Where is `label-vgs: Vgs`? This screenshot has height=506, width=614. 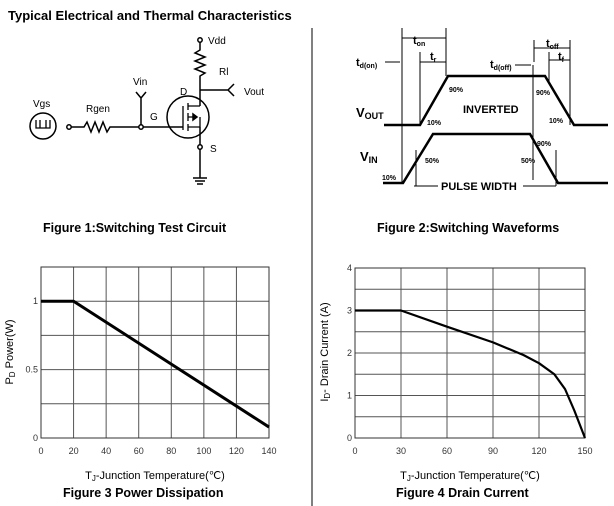 label-vgs: Vgs is located at coordinates (41, 104).